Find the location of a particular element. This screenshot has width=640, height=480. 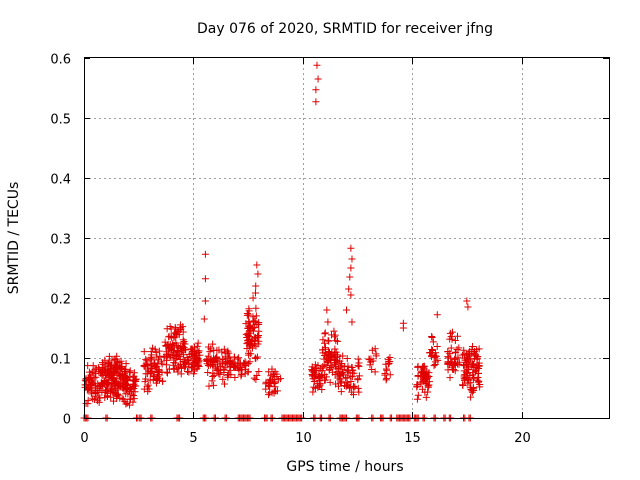

y-axis-label: SRMTID / TECUs is located at coordinates (14, 238).